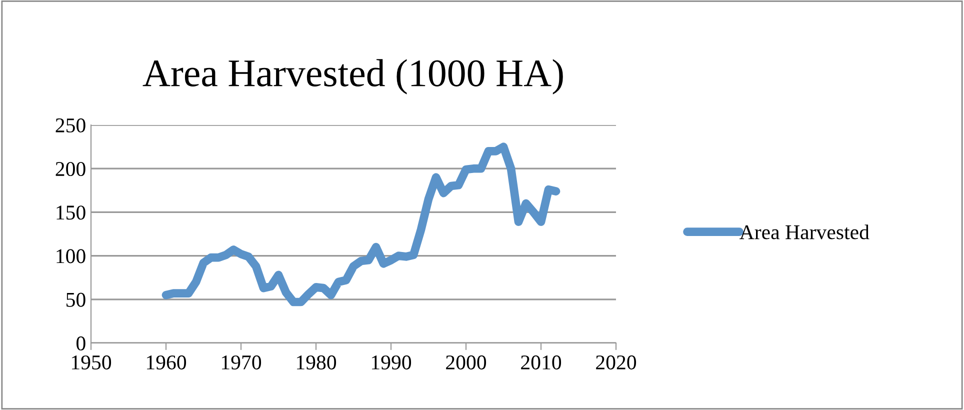 This screenshot has height=410, width=964. What do you see at coordinates (242, 362) in the screenshot?
I see `x-tick-label: 1970` at bounding box center [242, 362].